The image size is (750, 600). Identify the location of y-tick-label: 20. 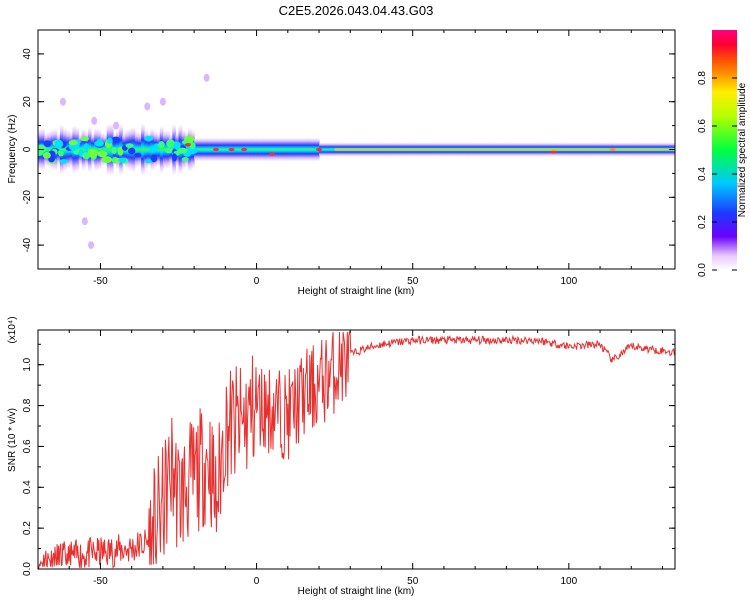
(27, 102).